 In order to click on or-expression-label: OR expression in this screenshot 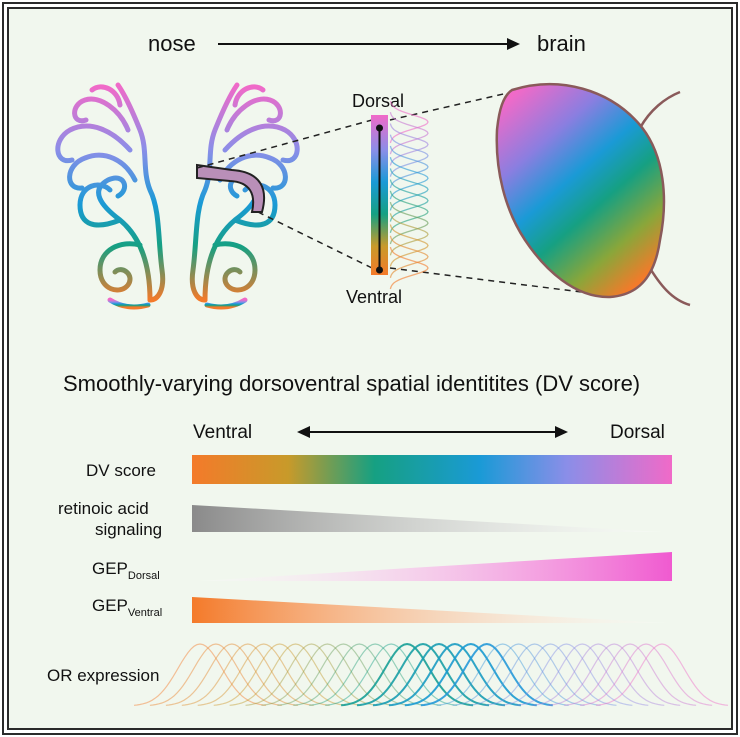, I will do `click(103, 675)`.